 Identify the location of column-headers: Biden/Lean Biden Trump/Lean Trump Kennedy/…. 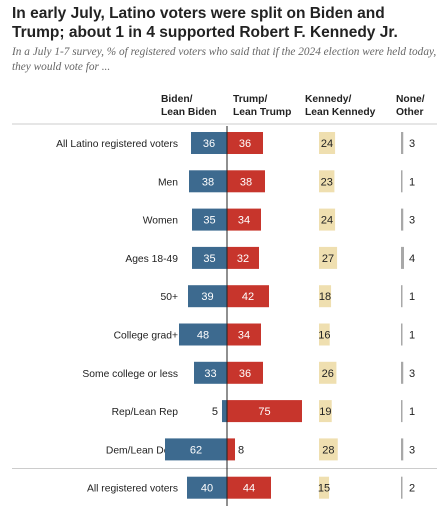
(293, 106).